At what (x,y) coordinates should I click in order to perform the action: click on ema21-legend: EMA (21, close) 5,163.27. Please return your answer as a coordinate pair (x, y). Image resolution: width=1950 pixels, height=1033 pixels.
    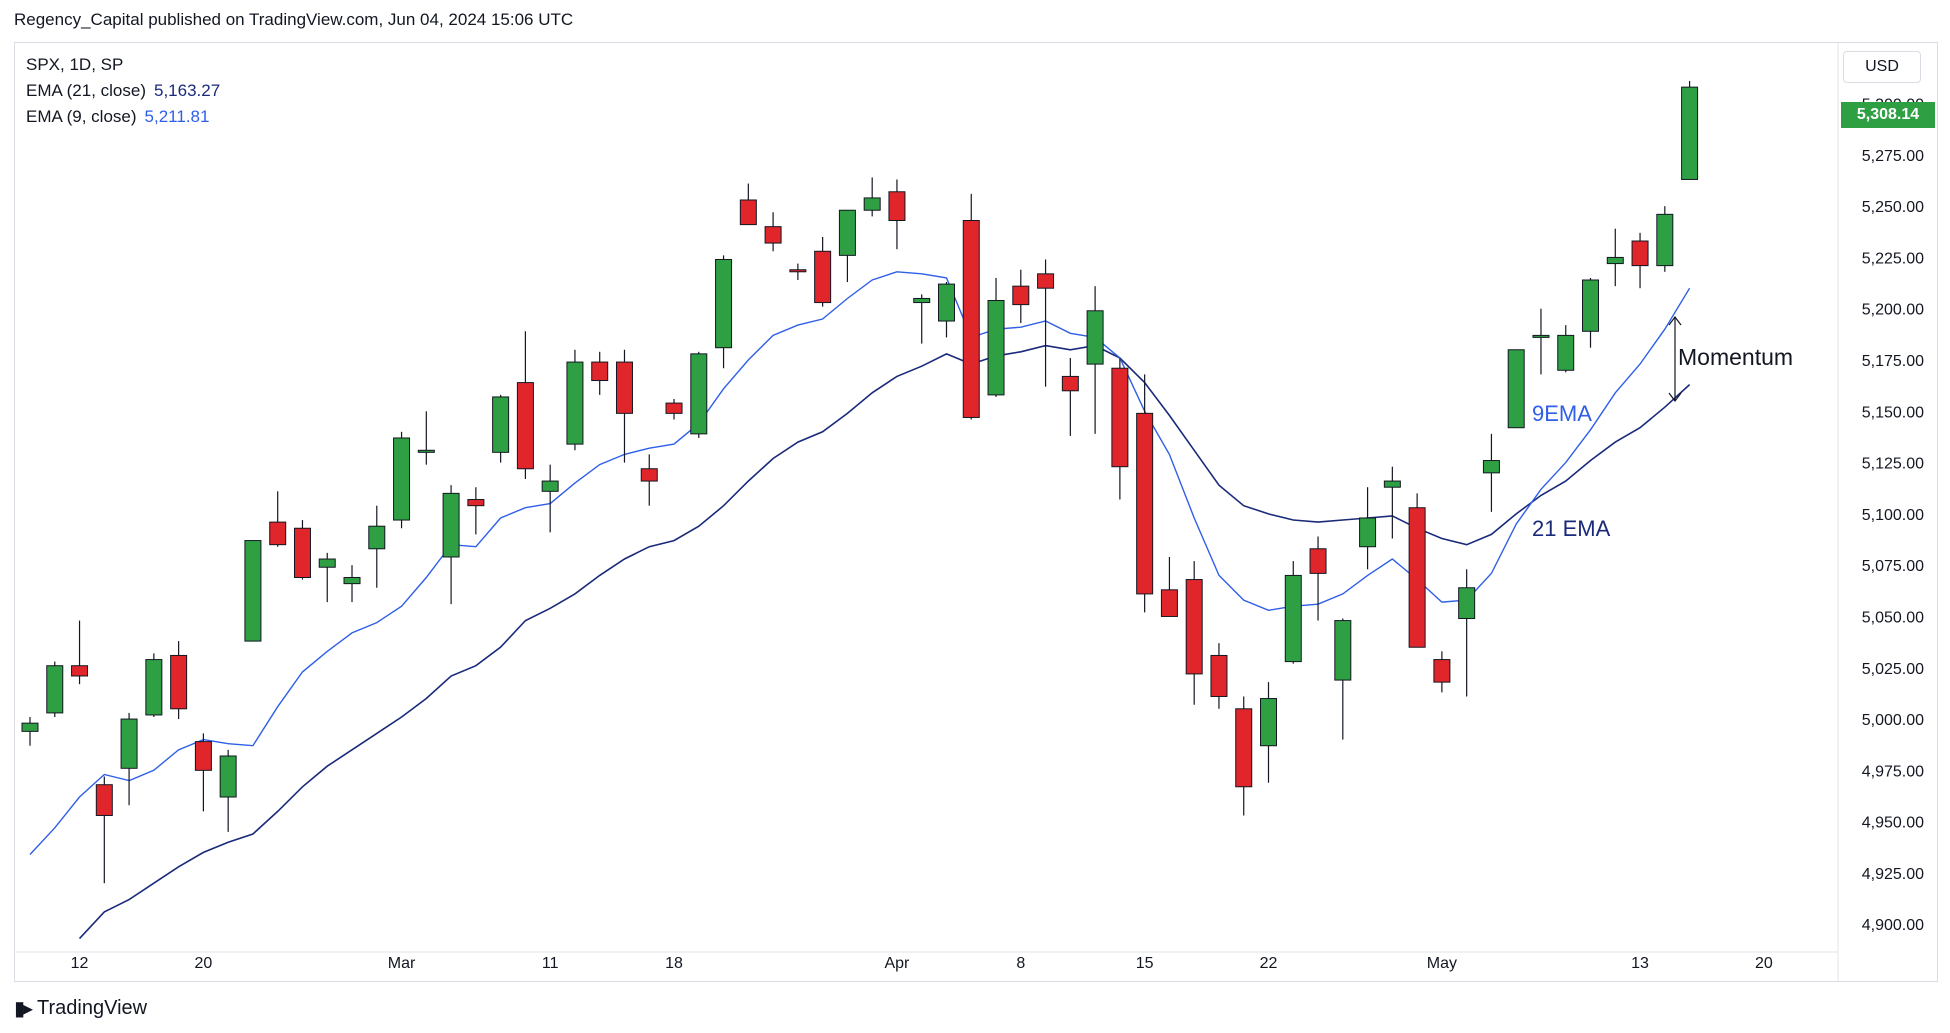
    Looking at the image, I should click on (123, 91).